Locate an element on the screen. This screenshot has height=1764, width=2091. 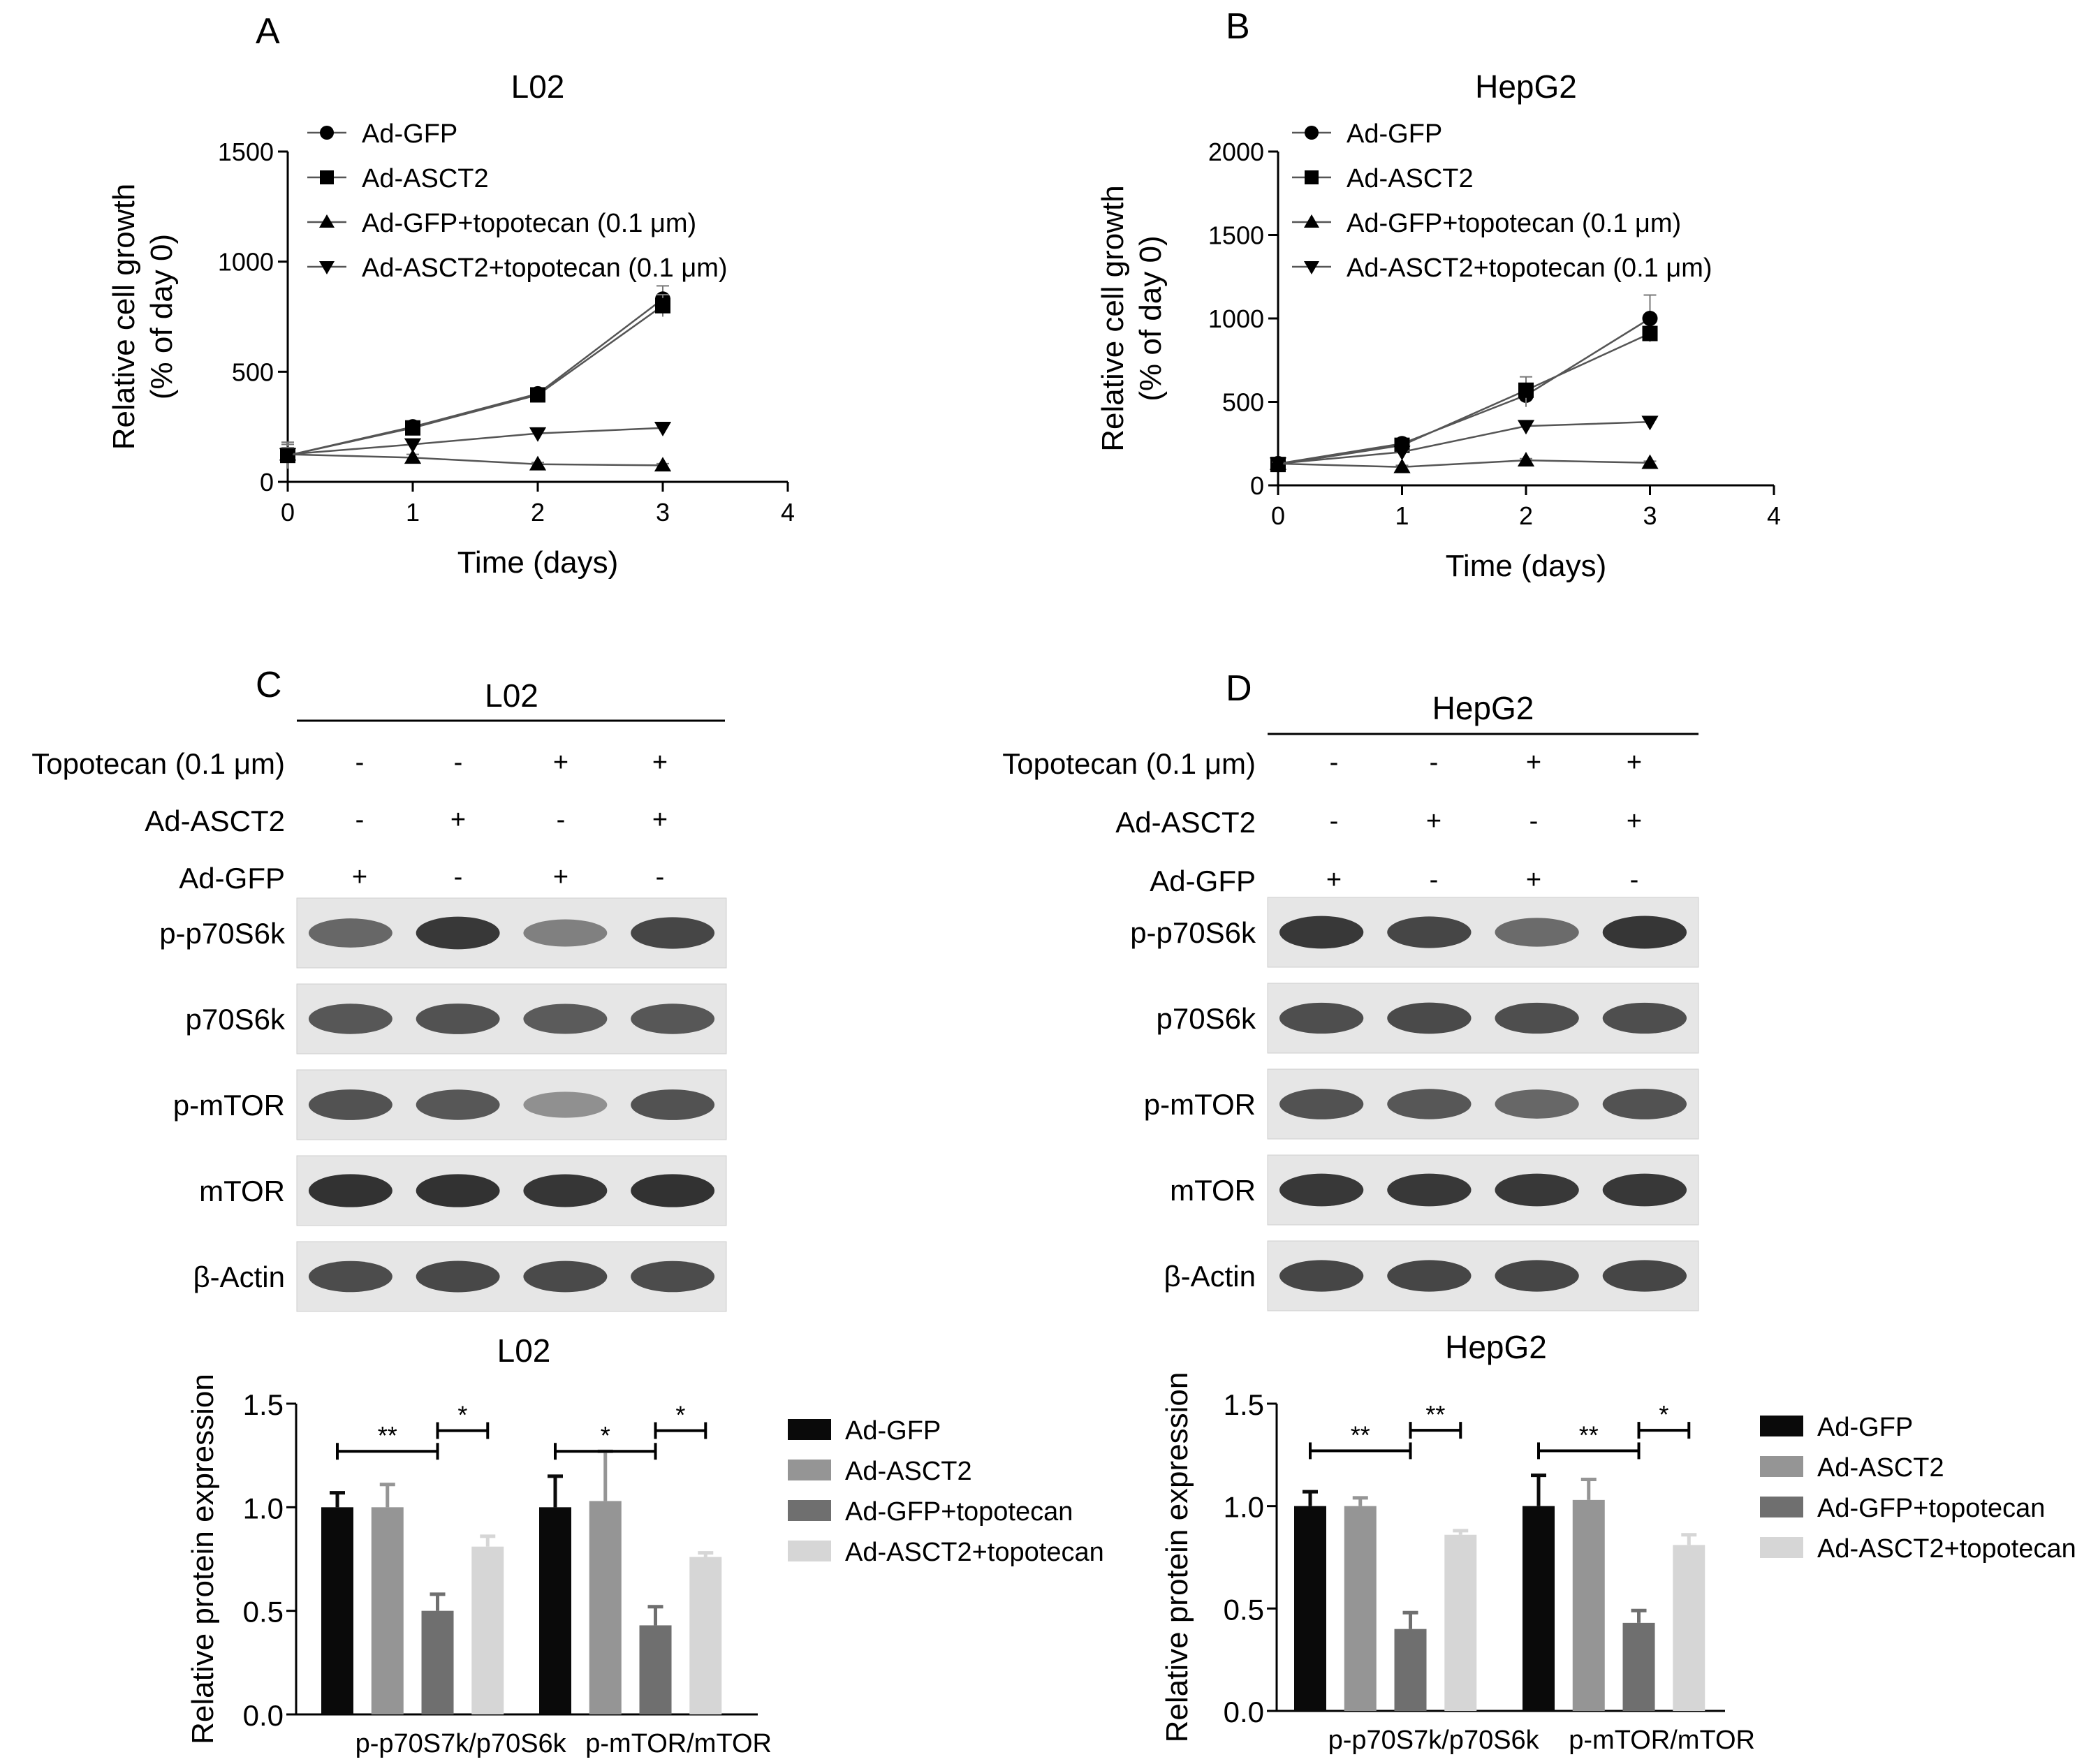
legend-label: Ad-GFP+topotecan (0.1 μm) is located at coordinates (1514, 223).